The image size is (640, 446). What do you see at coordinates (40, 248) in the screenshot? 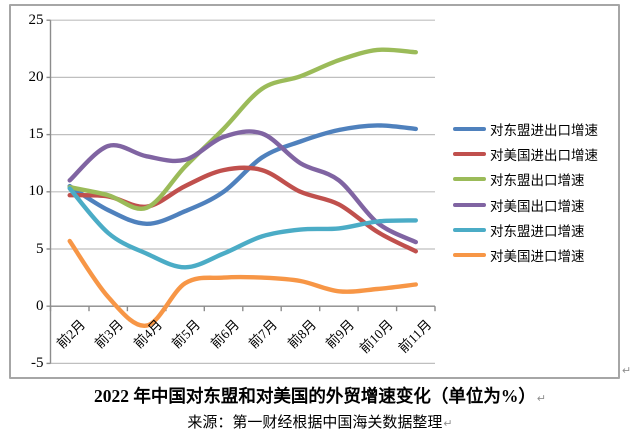
I see `y-axis-label: 5` at bounding box center [40, 248].